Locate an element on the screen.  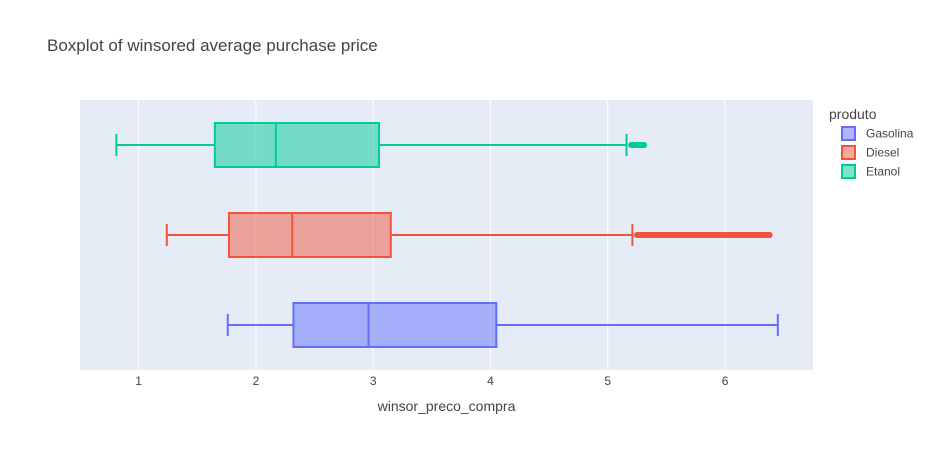
legend-title: produto is located at coordinates (853, 114).